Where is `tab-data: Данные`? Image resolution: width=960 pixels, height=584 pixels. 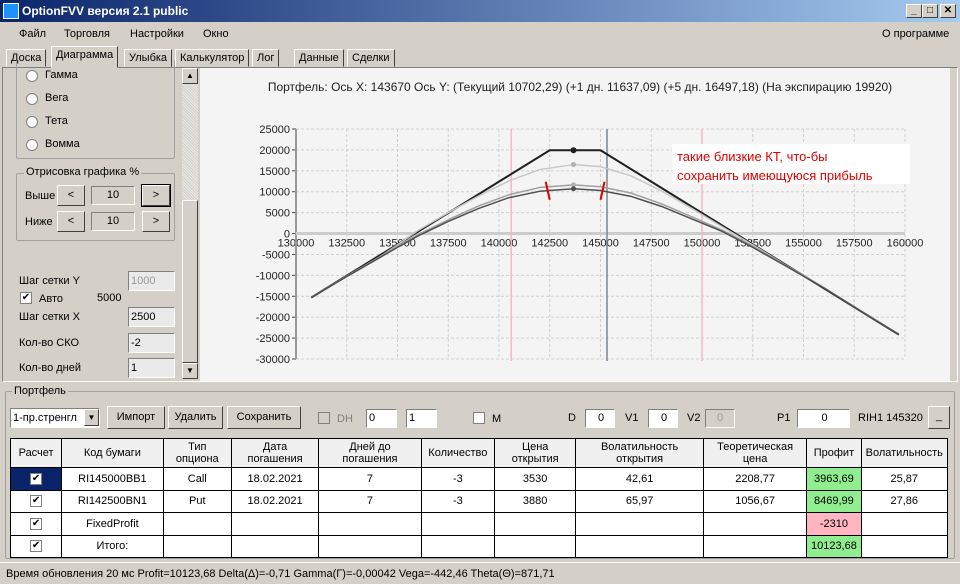 tab-data: Данные is located at coordinates (319, 58).